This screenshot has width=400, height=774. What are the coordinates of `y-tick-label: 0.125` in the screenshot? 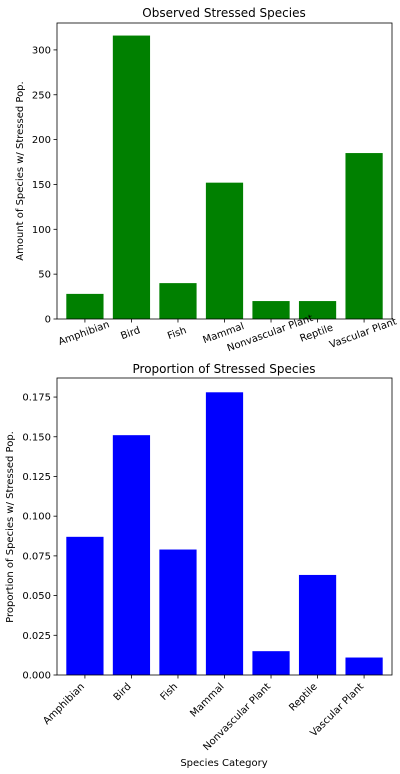 It's located at (36, 477).